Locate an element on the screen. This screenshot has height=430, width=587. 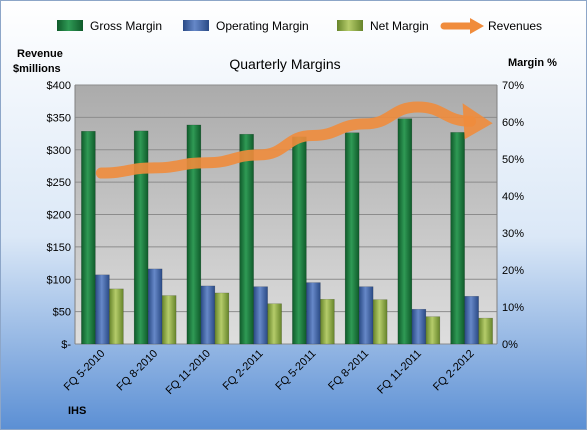
left-tick-label: $250 is located at coordinates (59, 183).